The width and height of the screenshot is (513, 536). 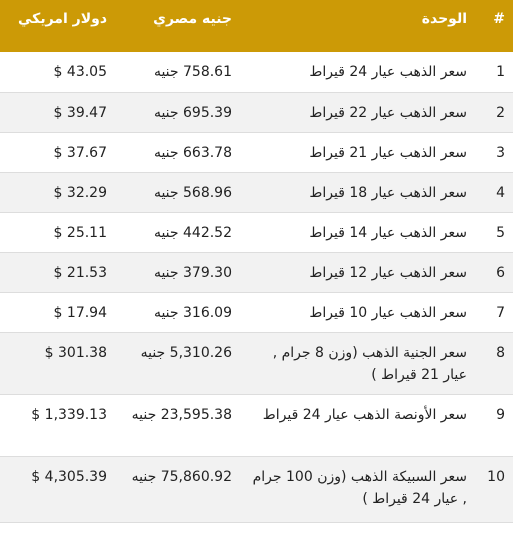 What do you see at coordinates (57, 232) in the screenshot?
I see `row-usd: 25.11 $` at bounding box center [57, 232].